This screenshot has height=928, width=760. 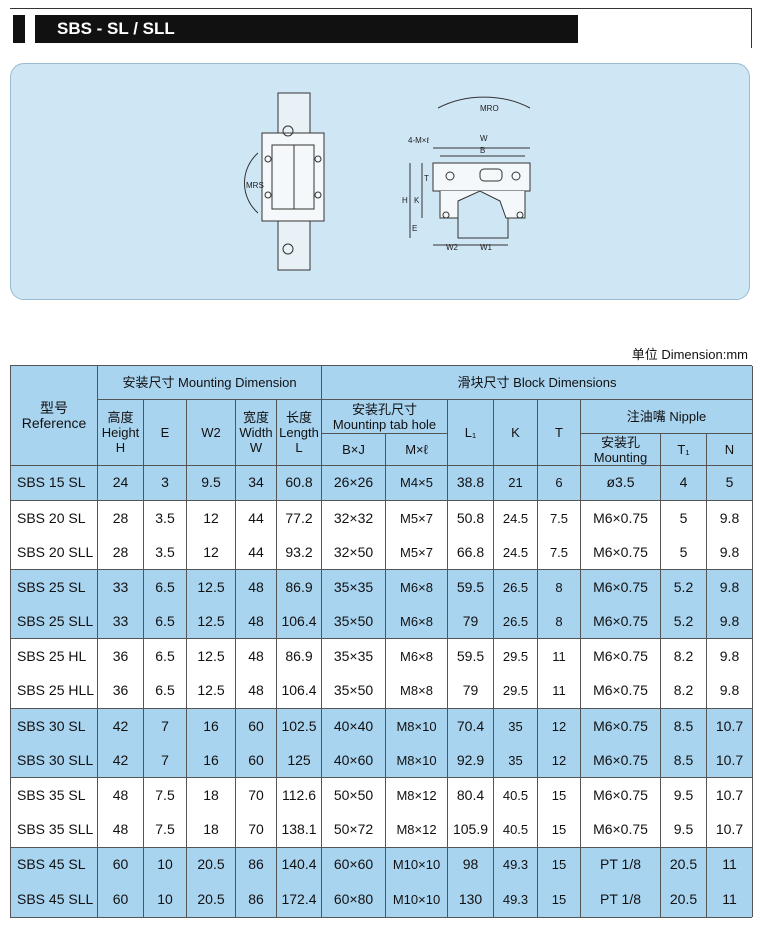 I want to click on data-cell: 9.5, so click(x=684, y=795).